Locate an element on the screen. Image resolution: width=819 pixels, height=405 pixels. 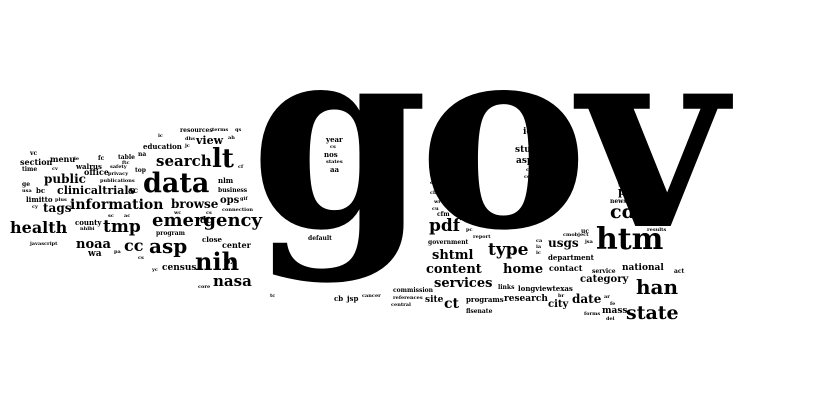
cloud-word: ec is located at coordinates (647, 181).